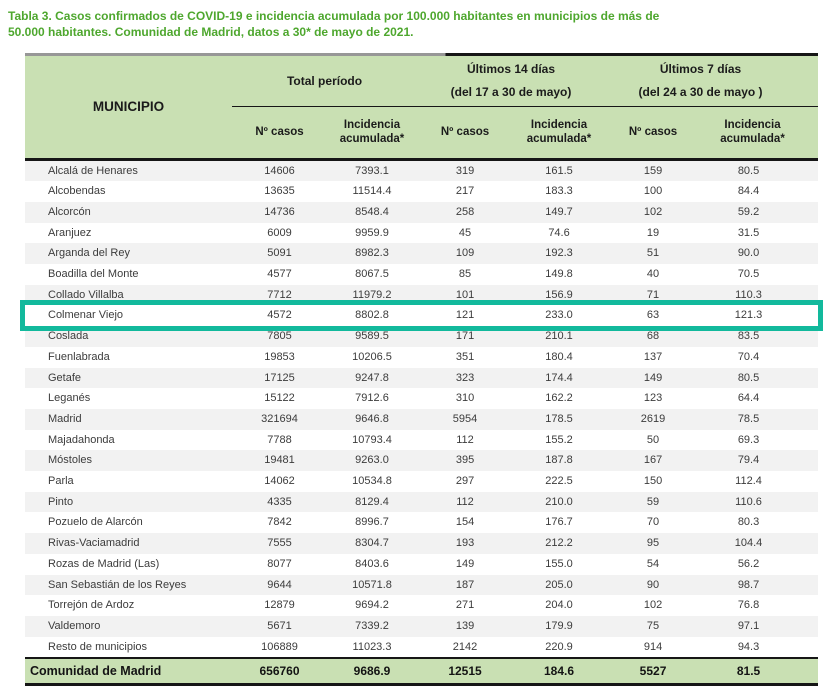  I want to click on value-cell: 7712, so click(279, 295).